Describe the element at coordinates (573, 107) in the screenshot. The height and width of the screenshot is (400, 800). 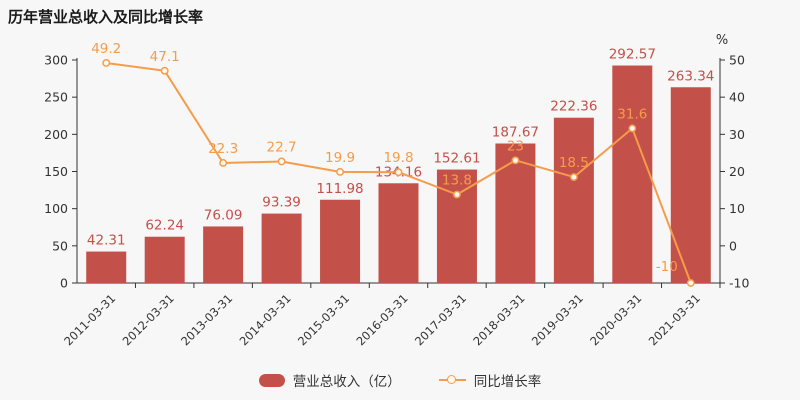
I see `bar-label-8: 222.36` at that location.